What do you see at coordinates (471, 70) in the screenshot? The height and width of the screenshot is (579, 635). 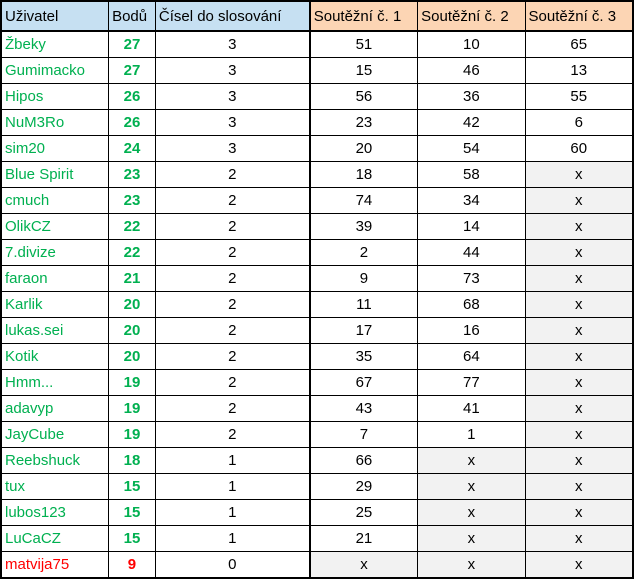 I see `cell-contest-2: 46` at bounding box center [471, 70].